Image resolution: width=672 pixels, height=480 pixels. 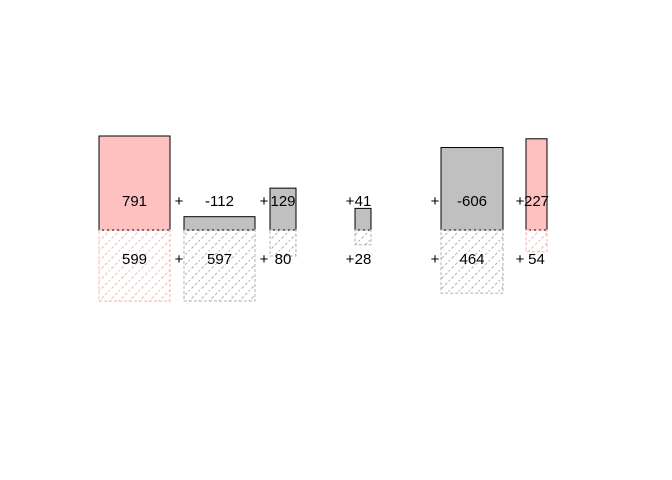 I want to click on bottom-value-label-3: 28, so click(x=363, y=259).